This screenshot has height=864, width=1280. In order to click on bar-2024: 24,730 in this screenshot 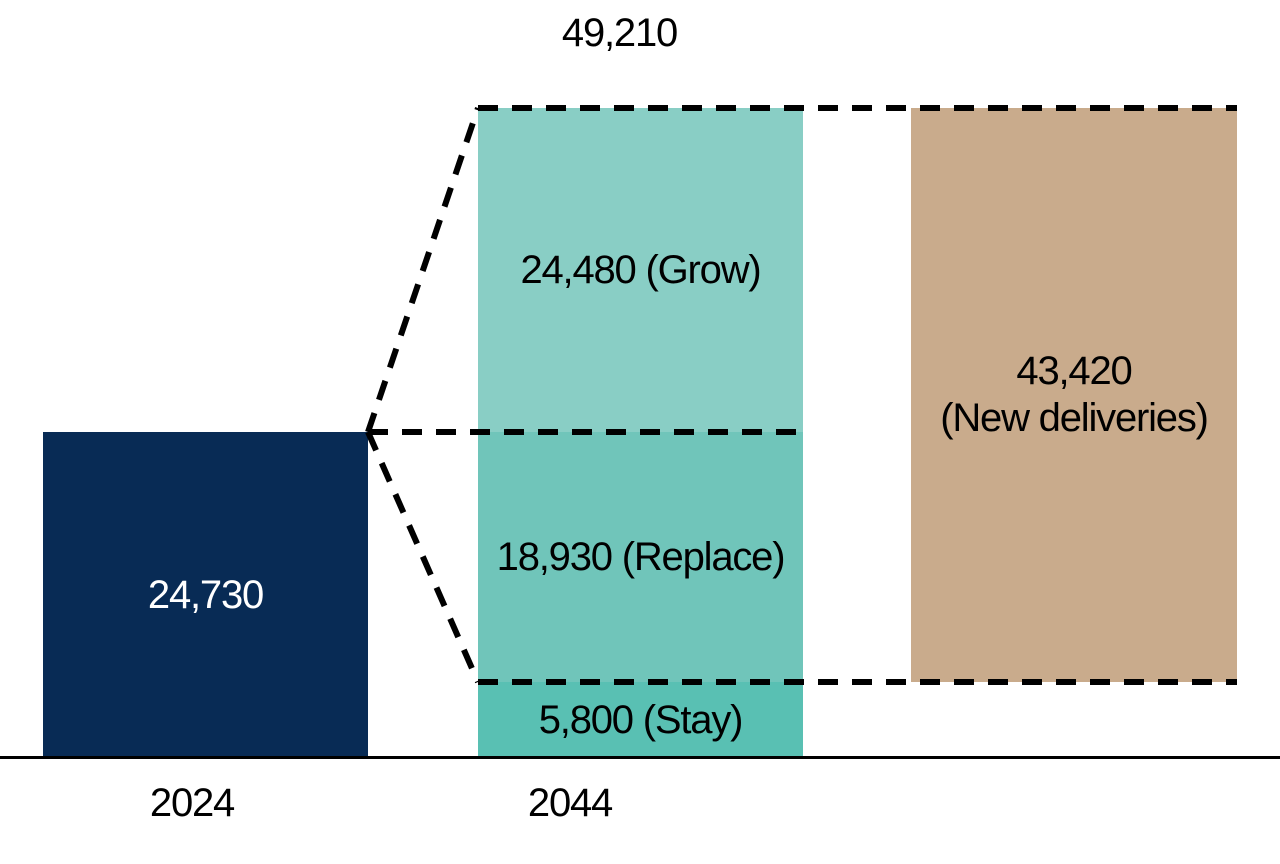, I will do `click(205, 595)`.